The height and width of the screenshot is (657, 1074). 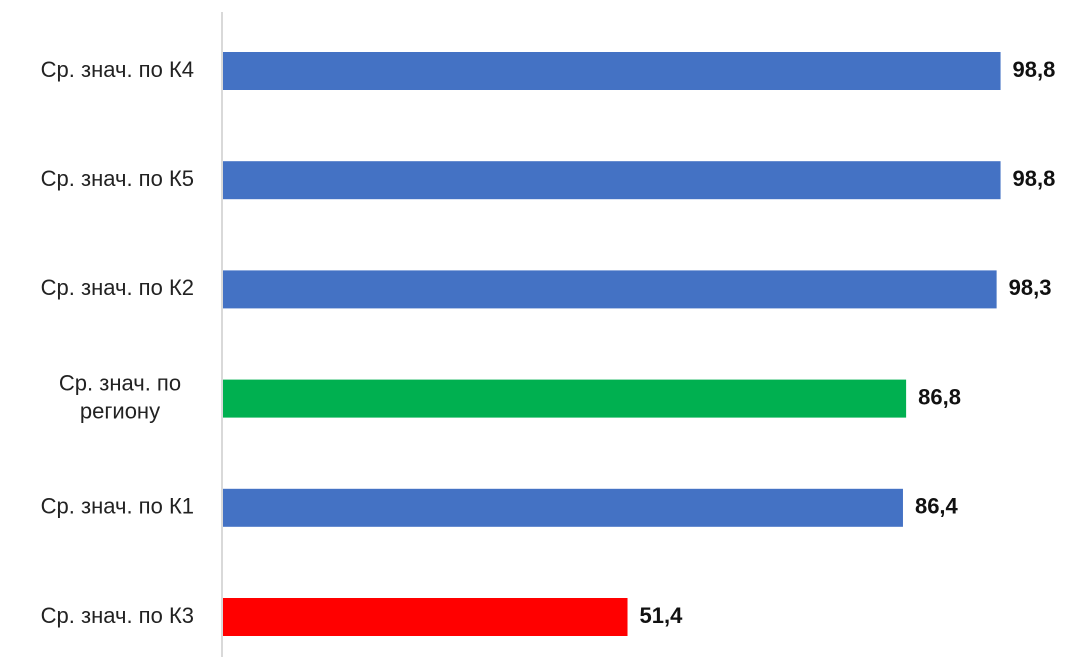 I want to click on category-label-4-line-2: региону, so click(x=120, y=410).